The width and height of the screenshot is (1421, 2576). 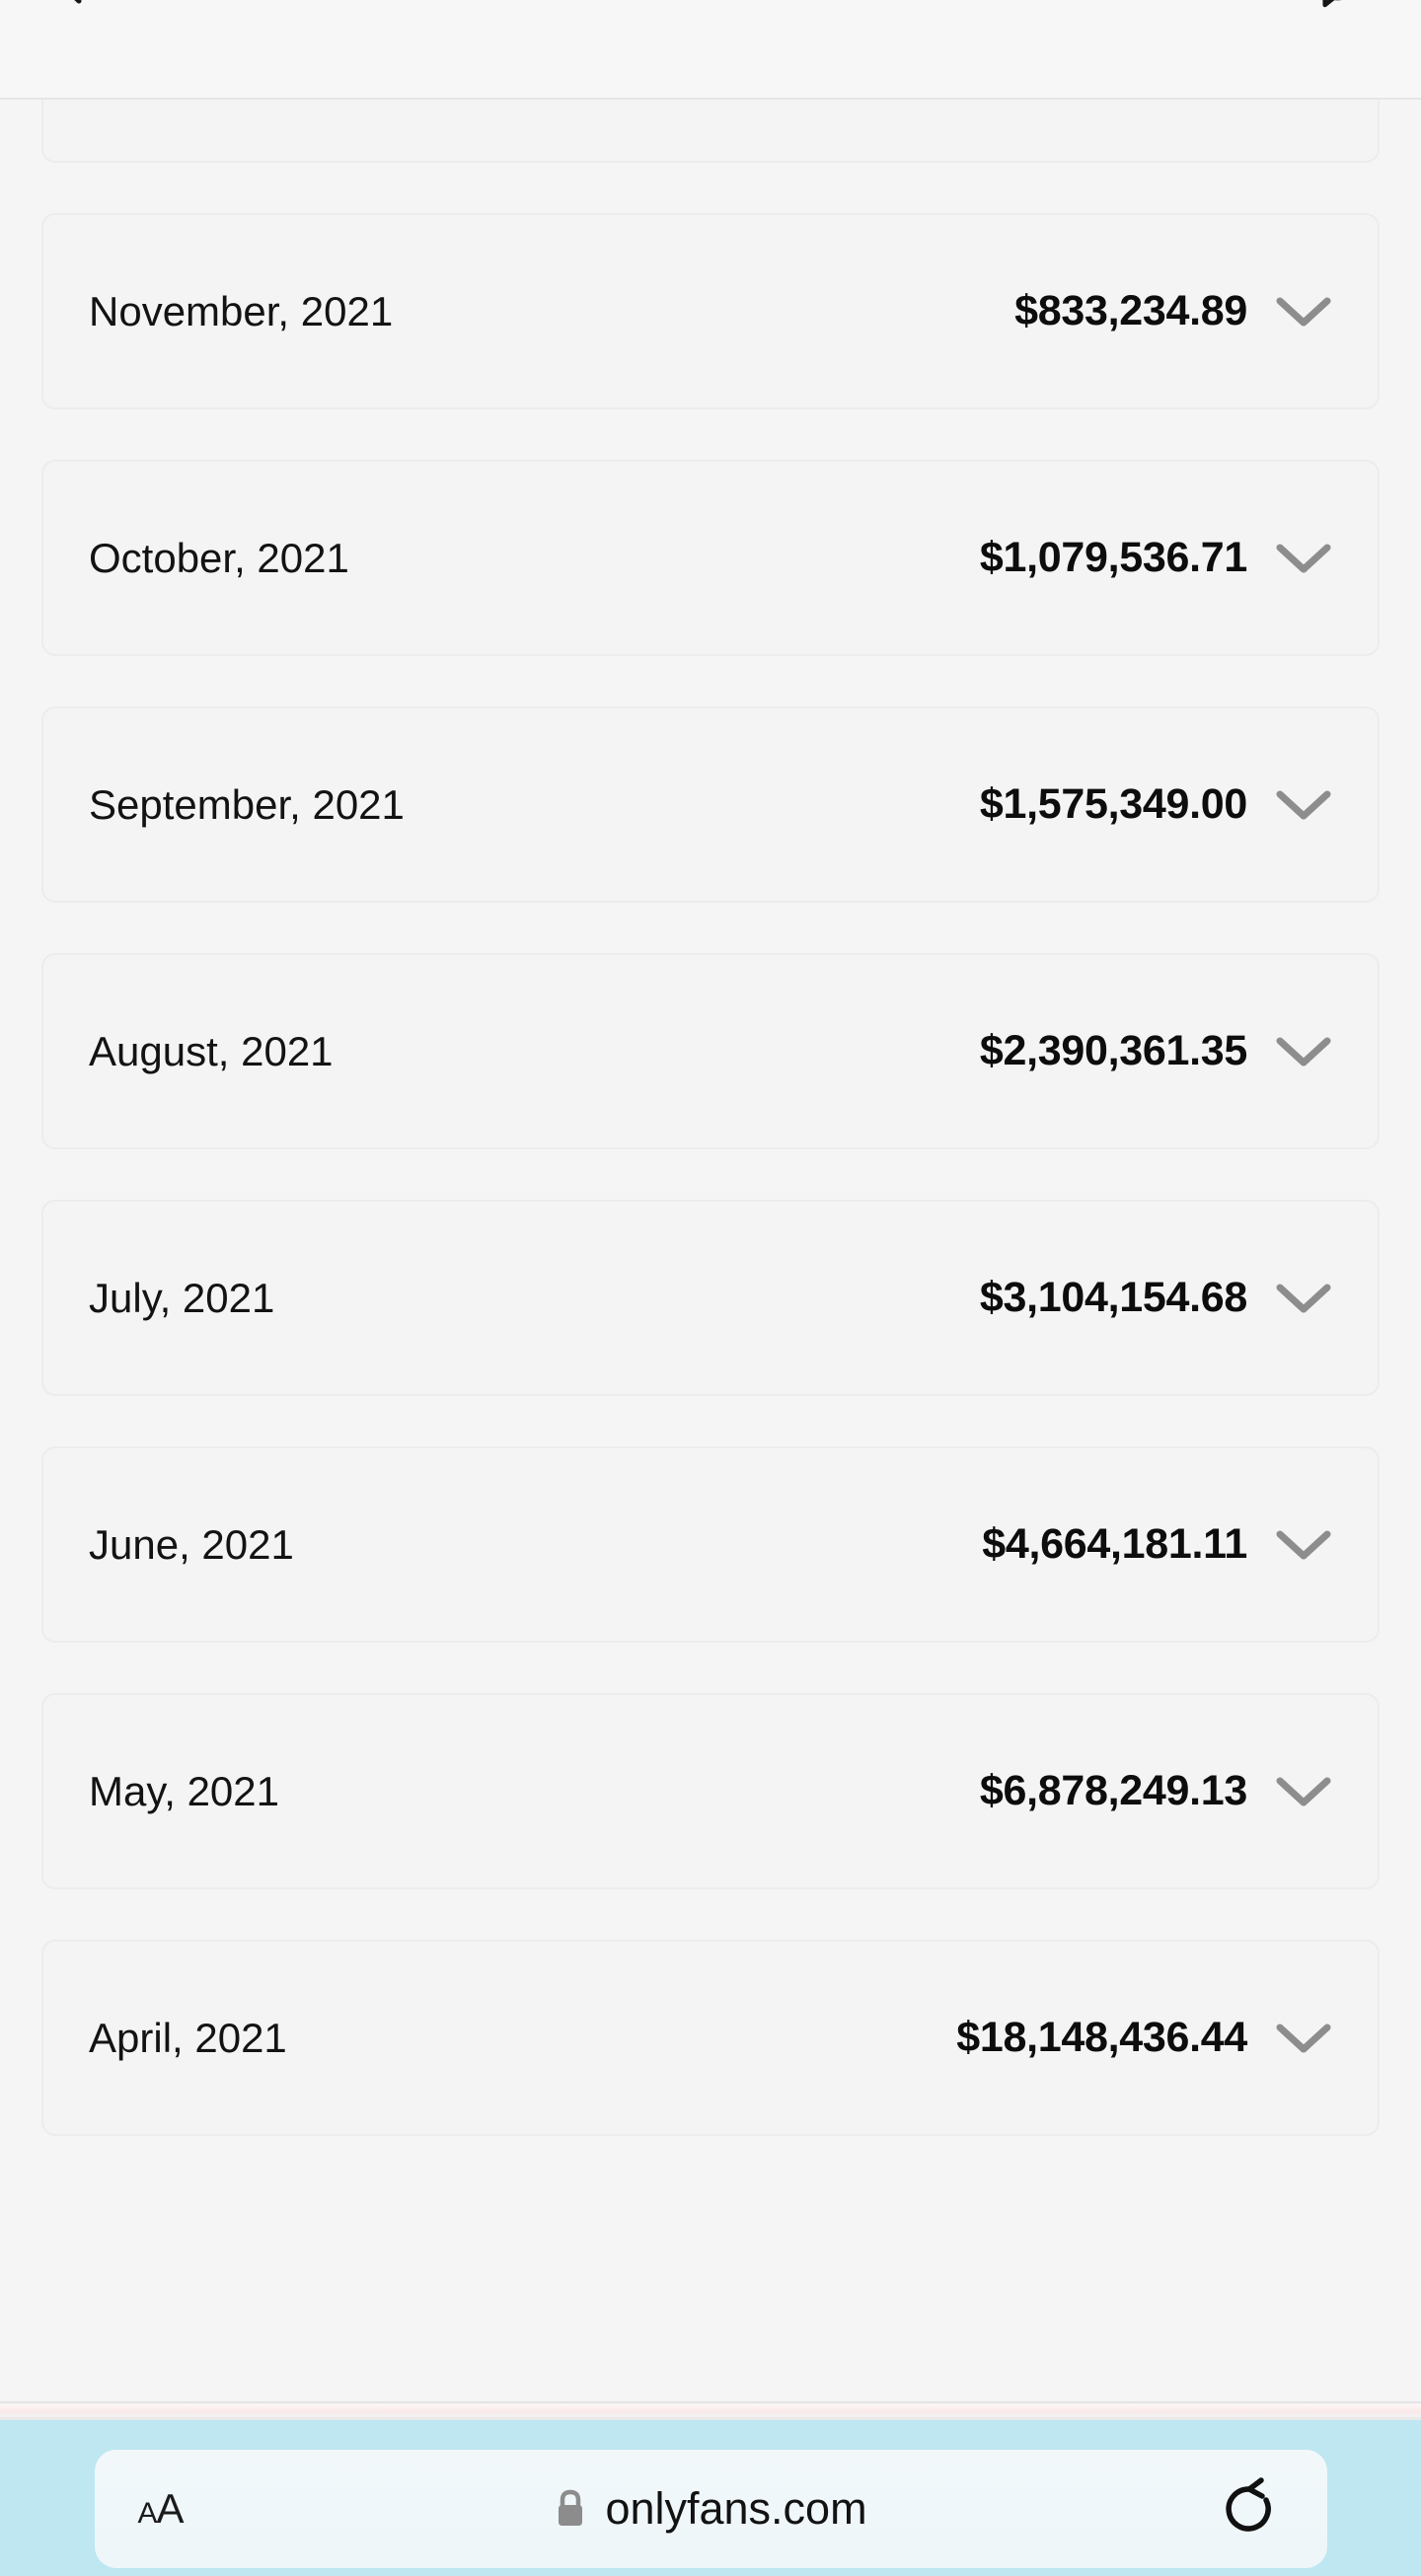 I want to click on statement-month: June, 2021, so click(x=191, y=1544).